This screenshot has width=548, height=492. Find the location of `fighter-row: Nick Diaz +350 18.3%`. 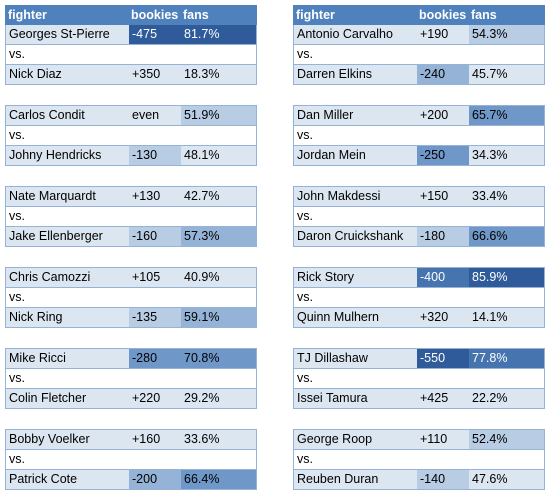

fighter-row: Nick Diaz +350 18.3% is located at coordinates (131, 75).